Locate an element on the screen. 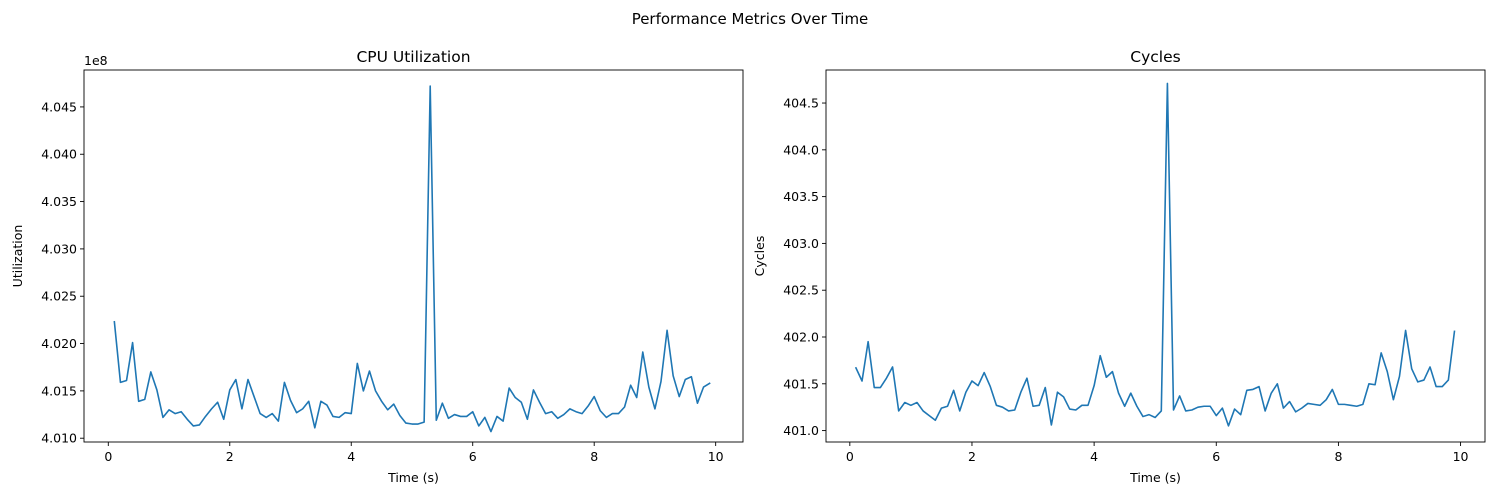  y-axis-label: Cycles is located at coordinates (759, 256).